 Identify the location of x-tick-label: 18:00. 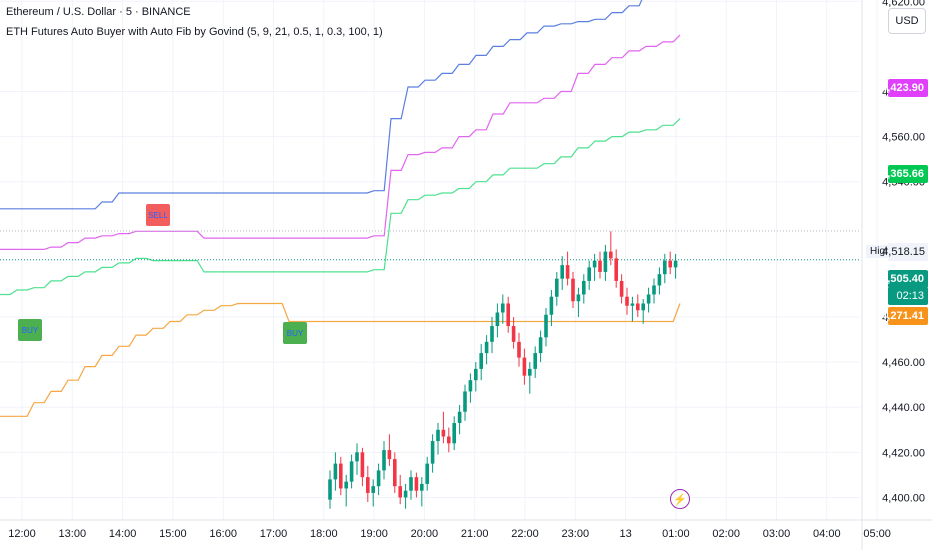
(324, 534).